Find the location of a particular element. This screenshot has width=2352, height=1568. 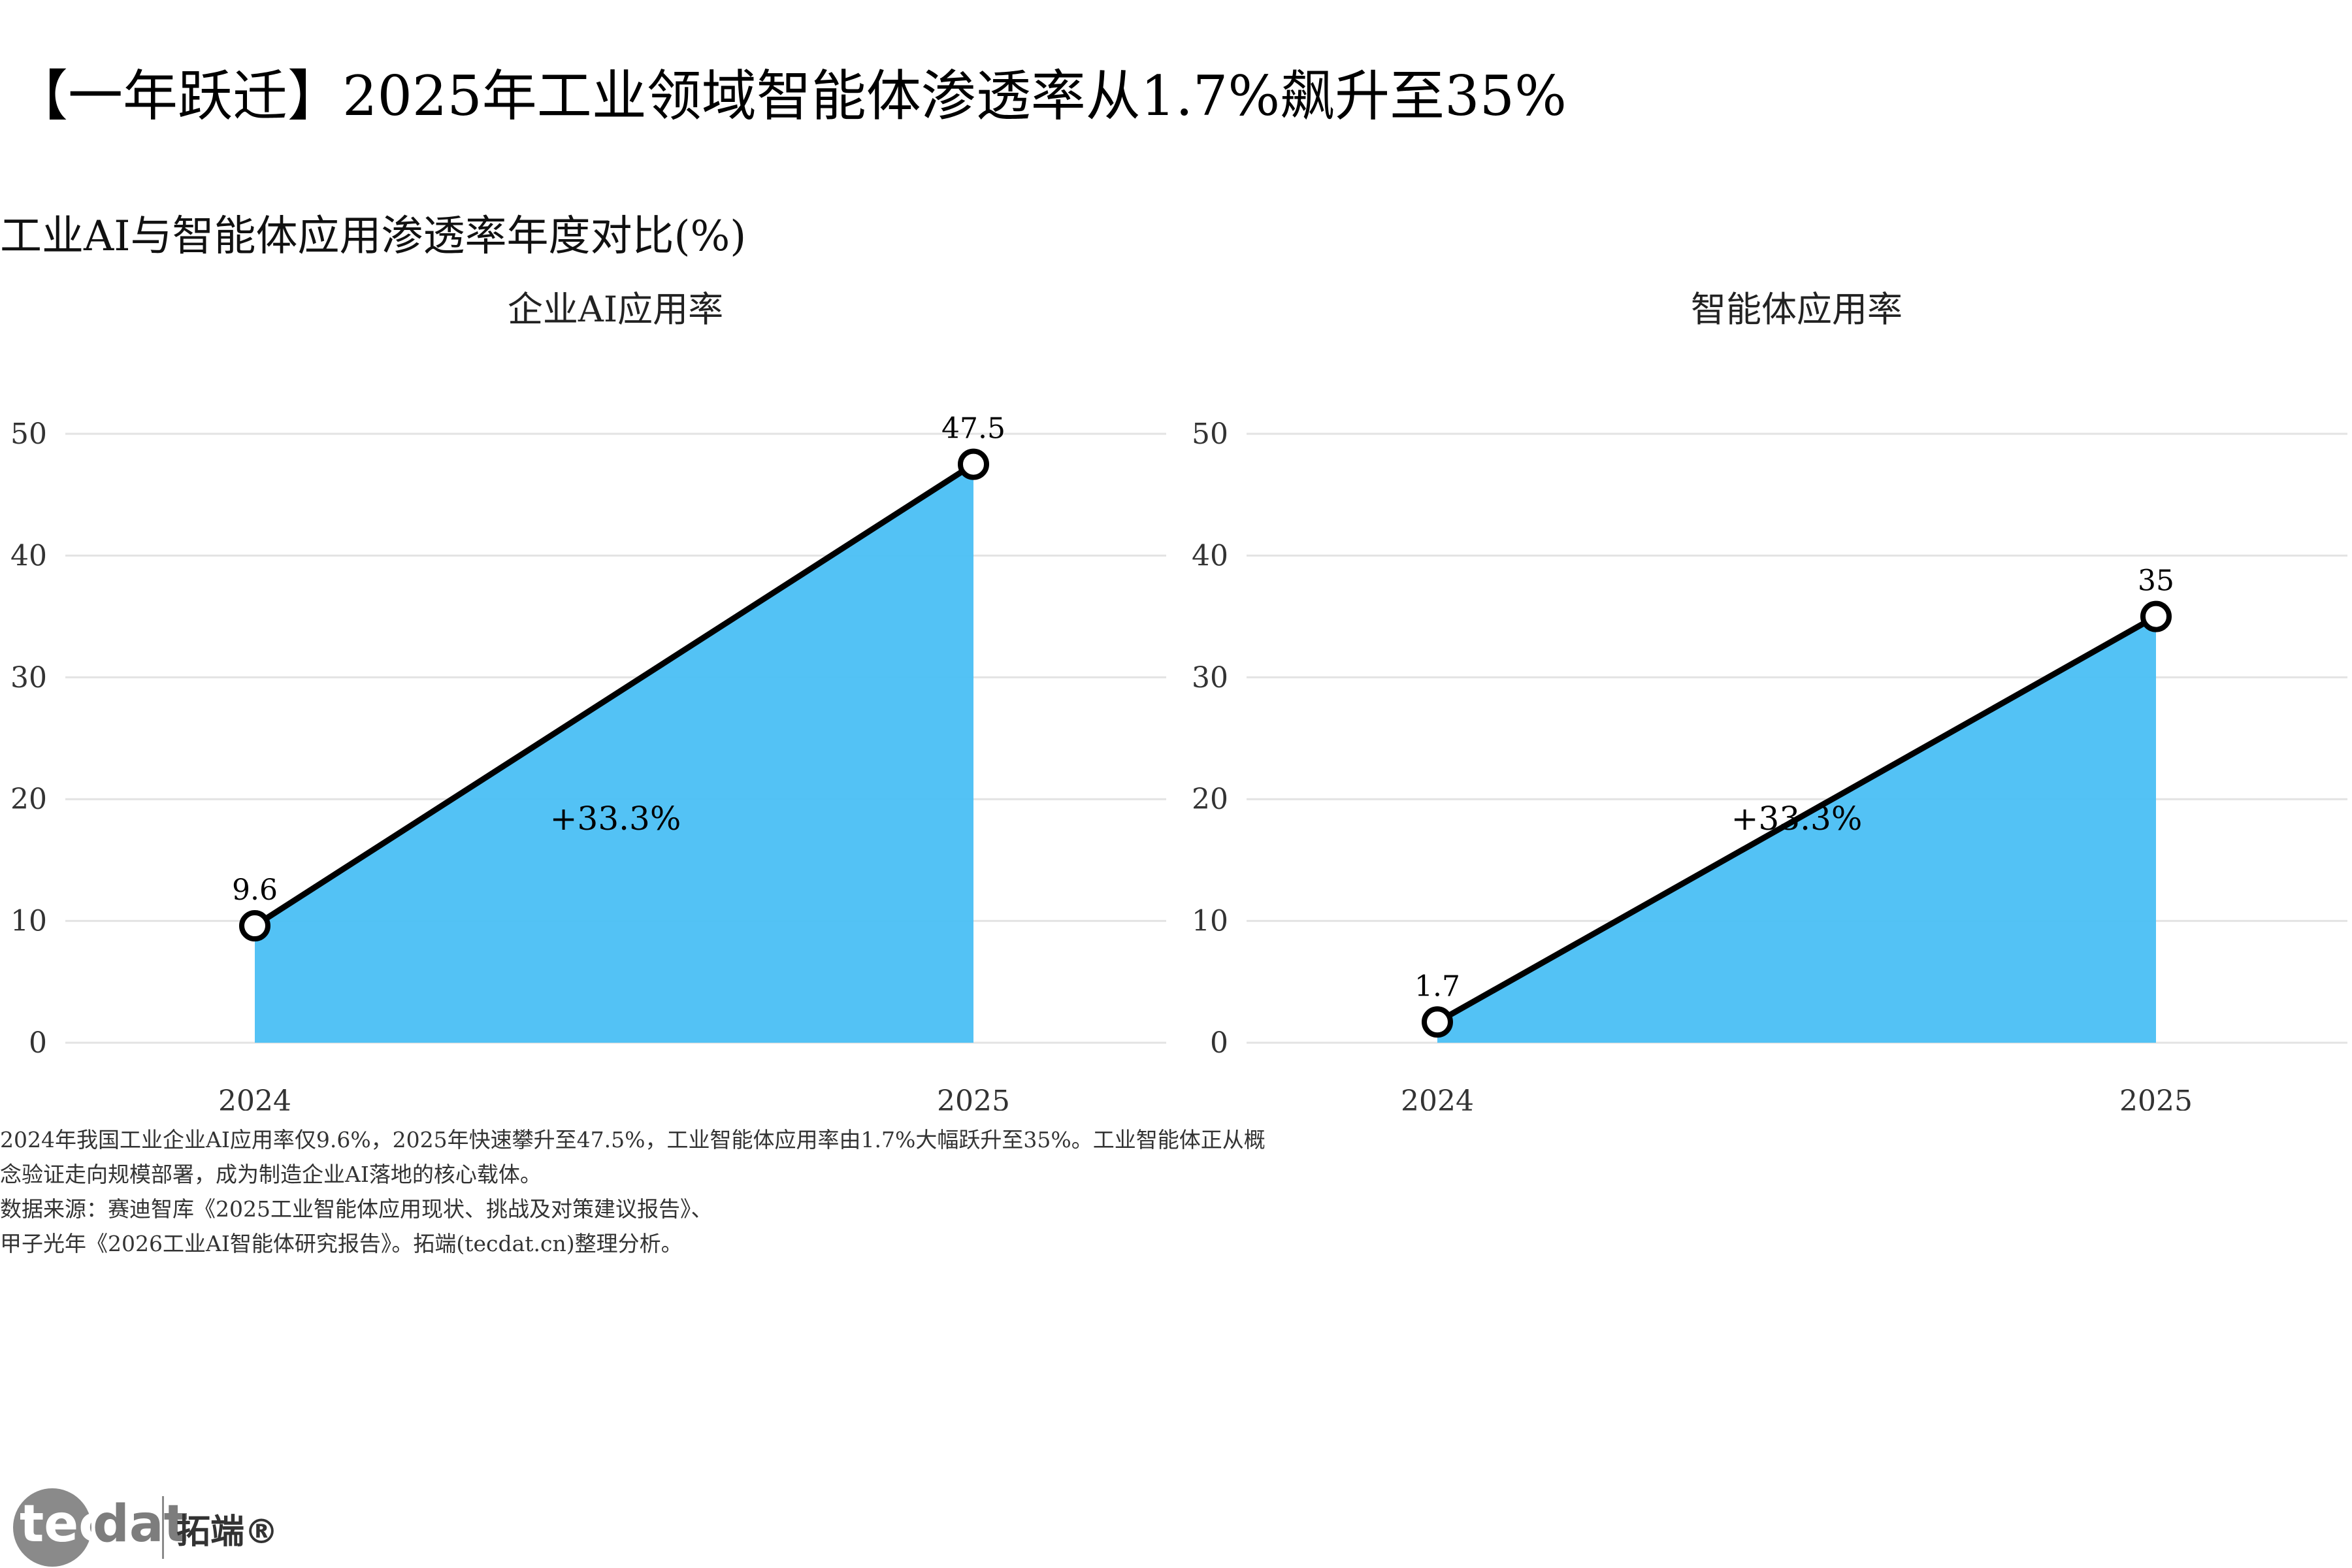

footnote-line-2: 念验证走向规模部署，成为制造企业AI落地的核心载体。 is located at coordinates (271, 1174).